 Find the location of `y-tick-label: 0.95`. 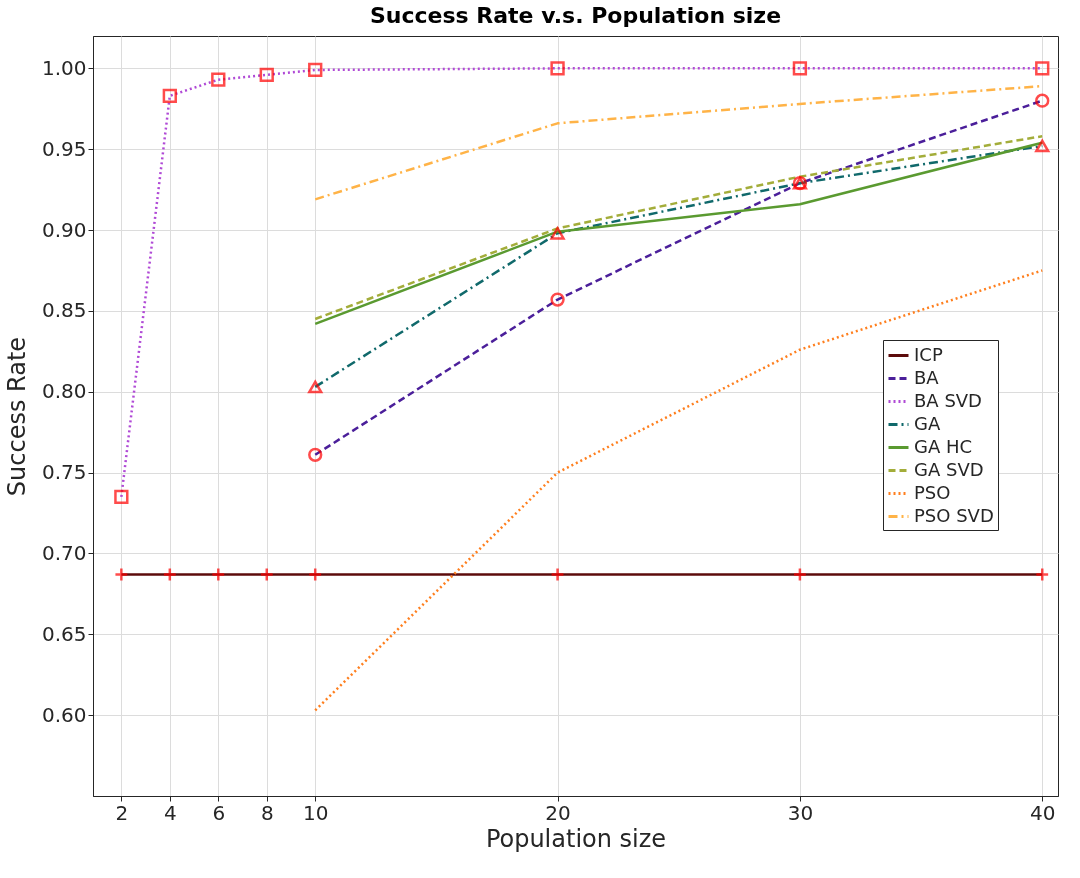

y-tick-label: 0.95 is located at coordinates (64, 148).